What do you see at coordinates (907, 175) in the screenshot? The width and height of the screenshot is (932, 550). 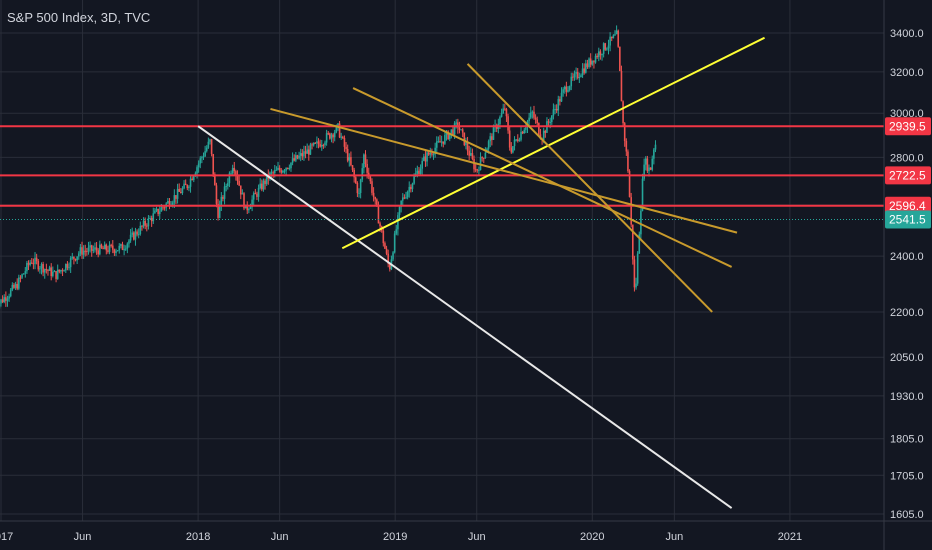 I see `level-price-label: 2722.5` at bounding box center [907, 175].